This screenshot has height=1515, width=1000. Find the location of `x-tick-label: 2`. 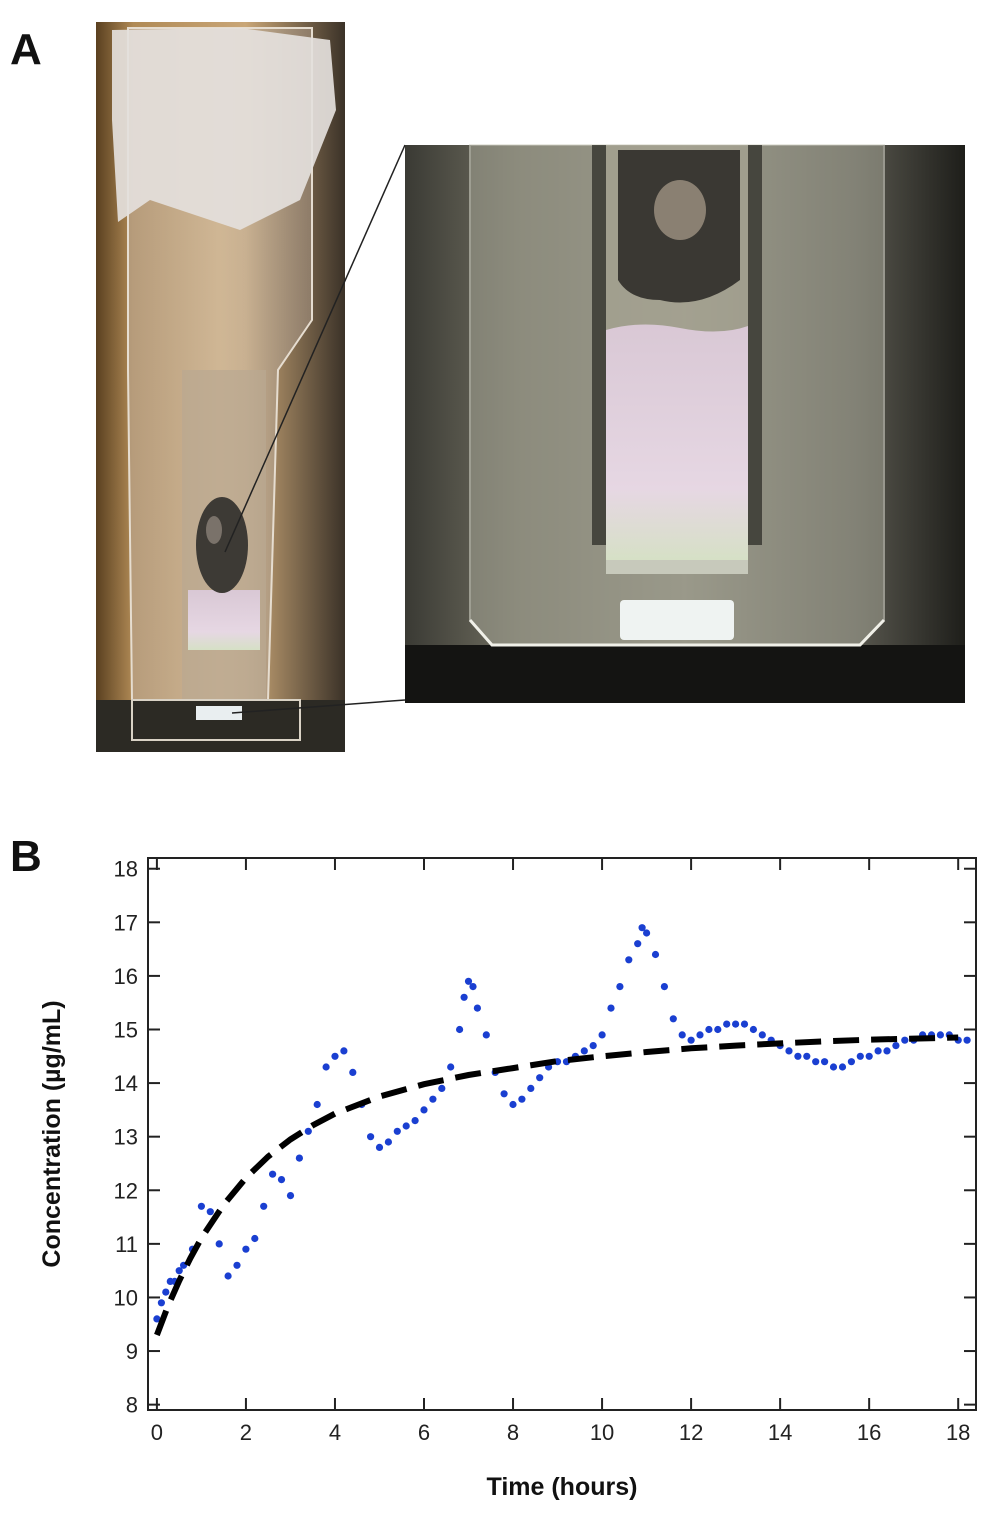

x-tick-label: 2 is located at coordinates (246, 1432).